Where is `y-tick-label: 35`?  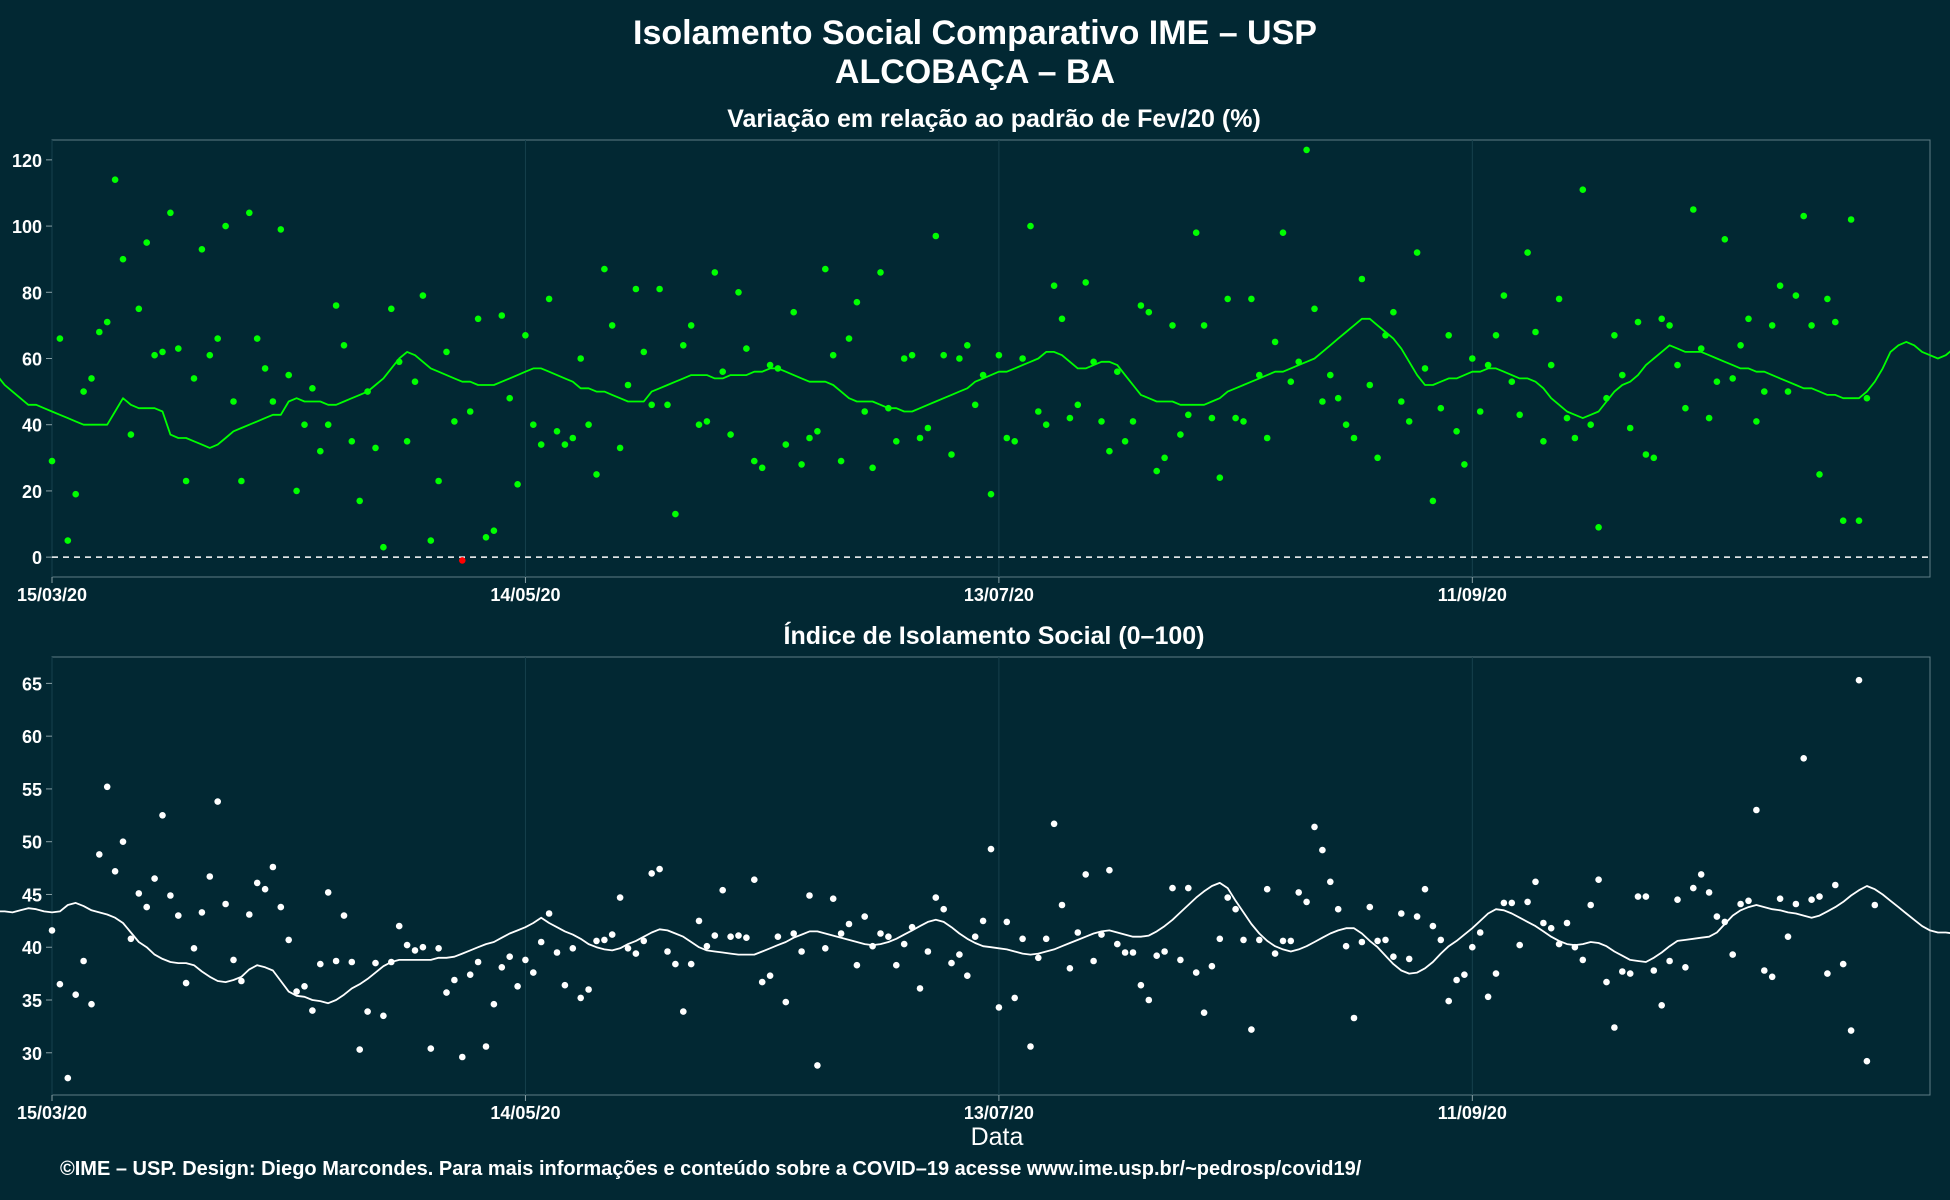
y-tick-label: 35 is located at coordinates (32, 1001).